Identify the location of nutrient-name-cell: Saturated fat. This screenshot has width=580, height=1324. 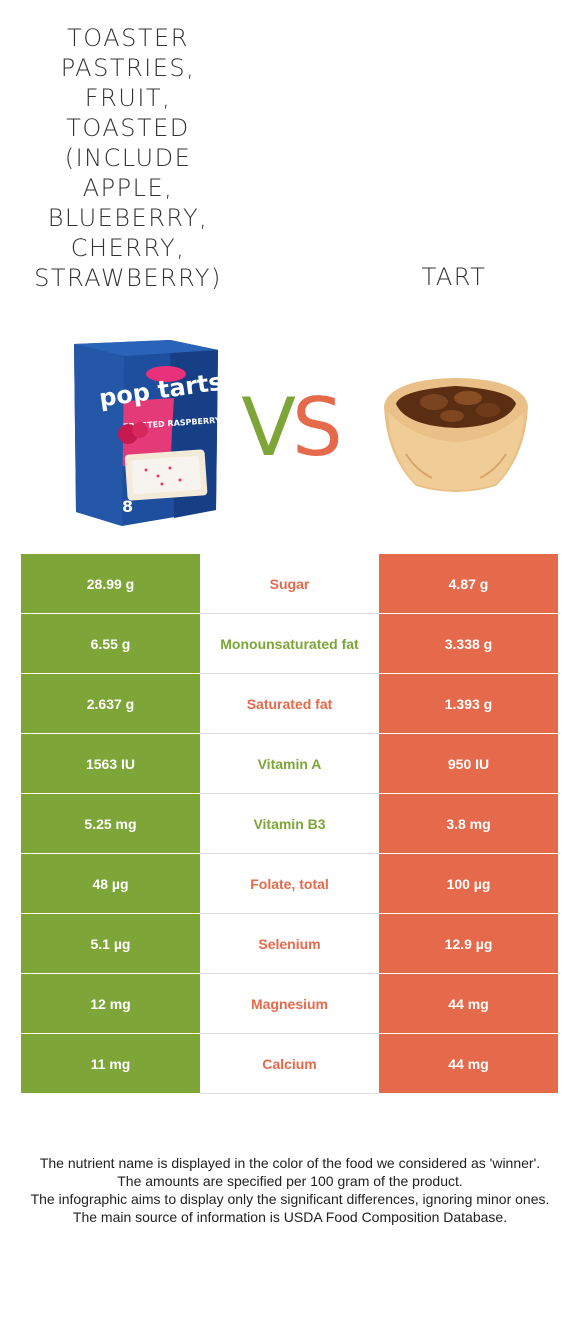
(289, 704).